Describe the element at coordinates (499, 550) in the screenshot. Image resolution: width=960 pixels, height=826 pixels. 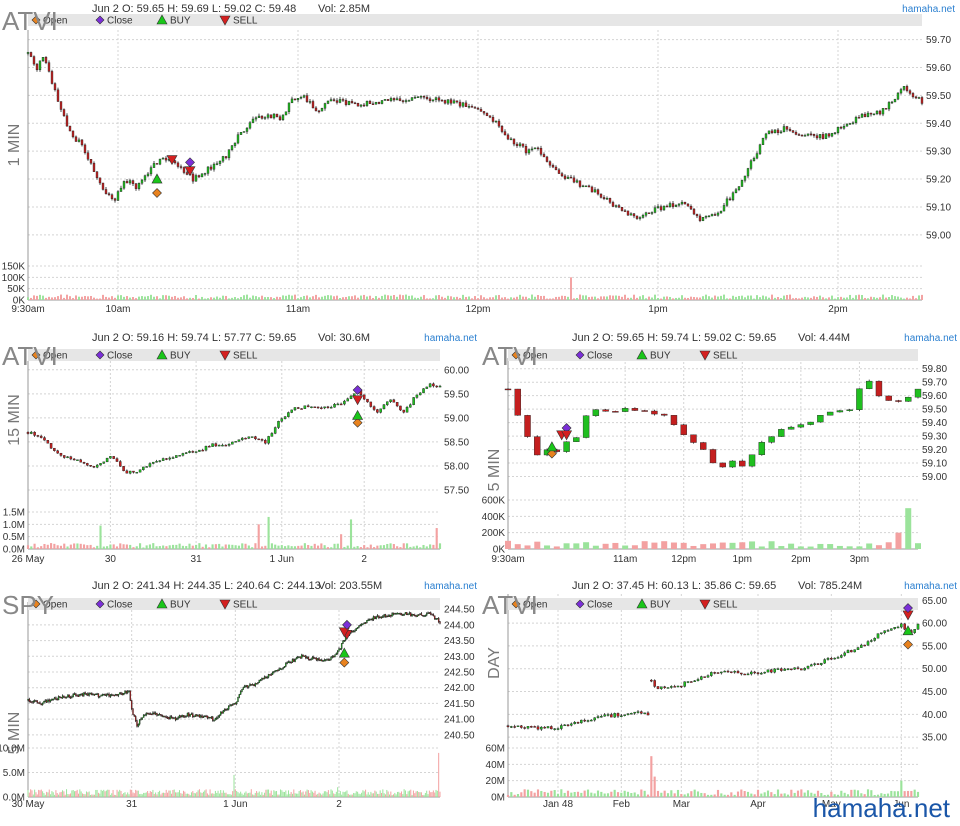
I see `vol-tick-label: 0K` at that location.